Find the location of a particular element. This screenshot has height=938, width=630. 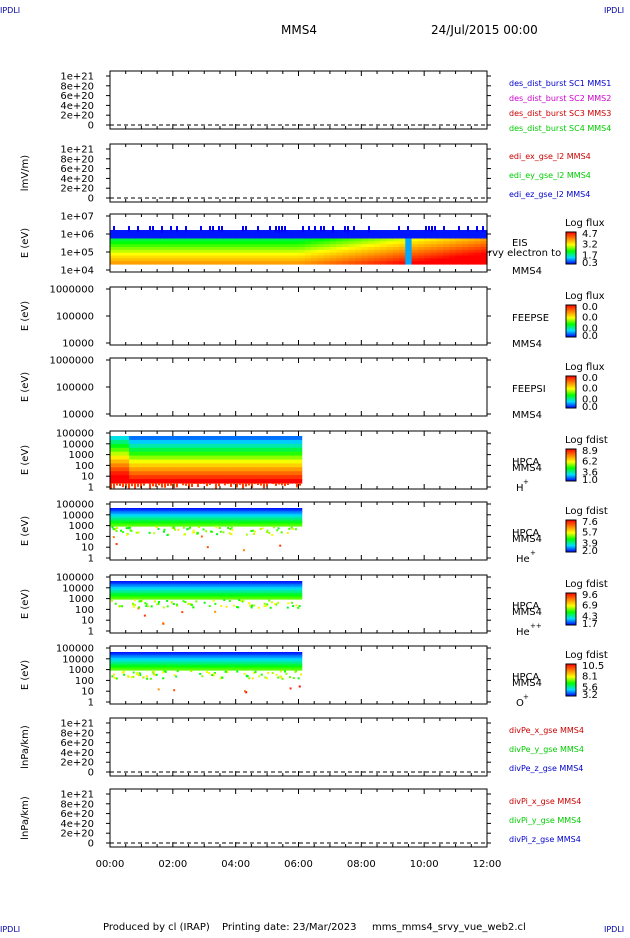

time-axis-label: 06:00 is located at coordinates (298, 864).